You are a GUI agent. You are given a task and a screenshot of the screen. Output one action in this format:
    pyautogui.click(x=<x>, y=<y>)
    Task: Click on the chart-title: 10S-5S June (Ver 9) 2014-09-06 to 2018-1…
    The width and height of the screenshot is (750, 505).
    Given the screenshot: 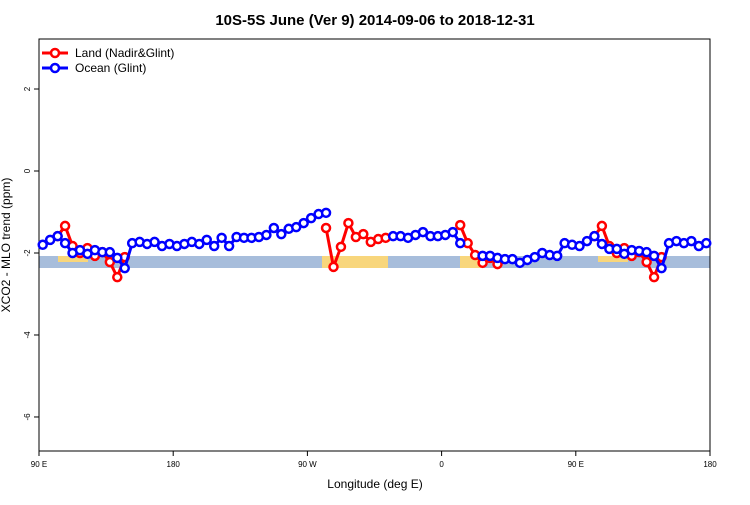 What is the action you would take?
    pyautogui.click(x=374, y=20)
    